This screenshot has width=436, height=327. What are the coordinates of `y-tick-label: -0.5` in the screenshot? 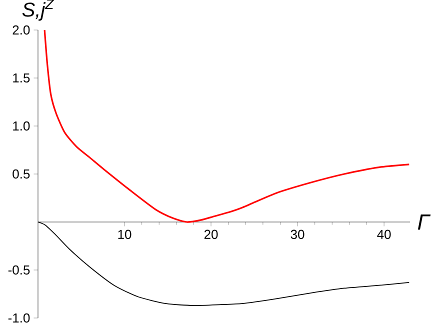 It's located at (19, 270).